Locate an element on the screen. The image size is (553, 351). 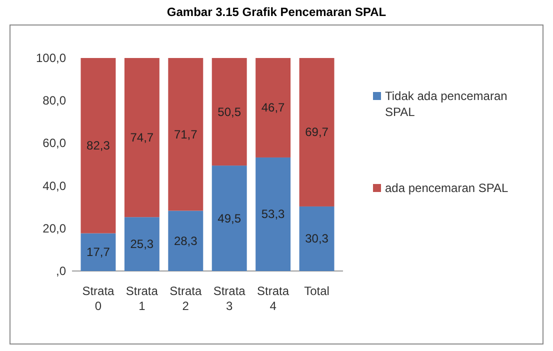
y-tick-label: 20,0 is located at coordinates (54, 228).